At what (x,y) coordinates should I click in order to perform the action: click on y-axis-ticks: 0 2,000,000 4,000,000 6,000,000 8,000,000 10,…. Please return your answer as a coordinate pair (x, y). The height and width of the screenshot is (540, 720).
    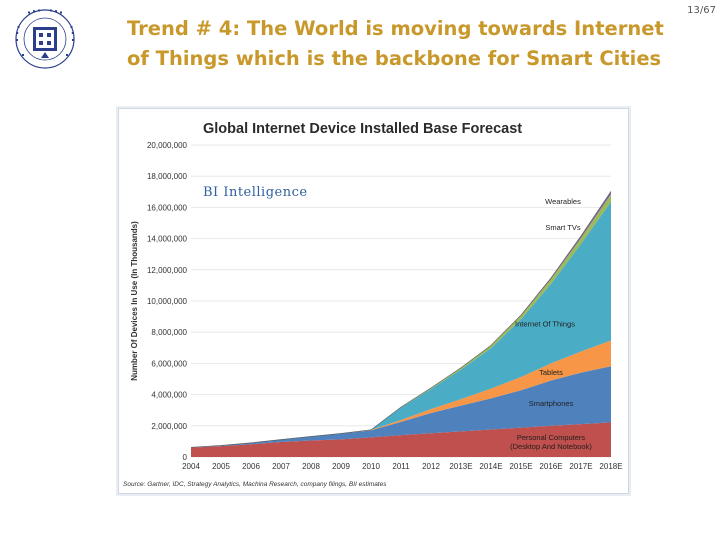
    Looking at the image, I should click on (167, 301).